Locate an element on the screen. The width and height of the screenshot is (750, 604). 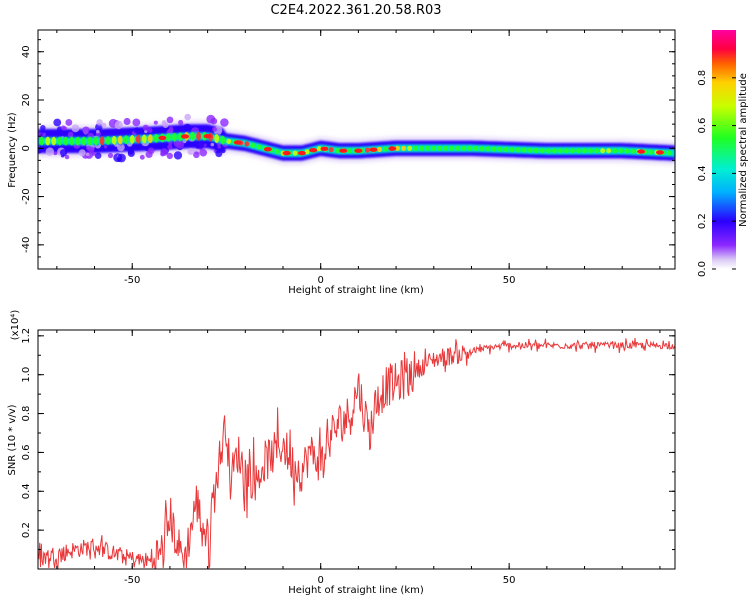
top-y-tick-label: -40 is located at coordinates (26, 245).